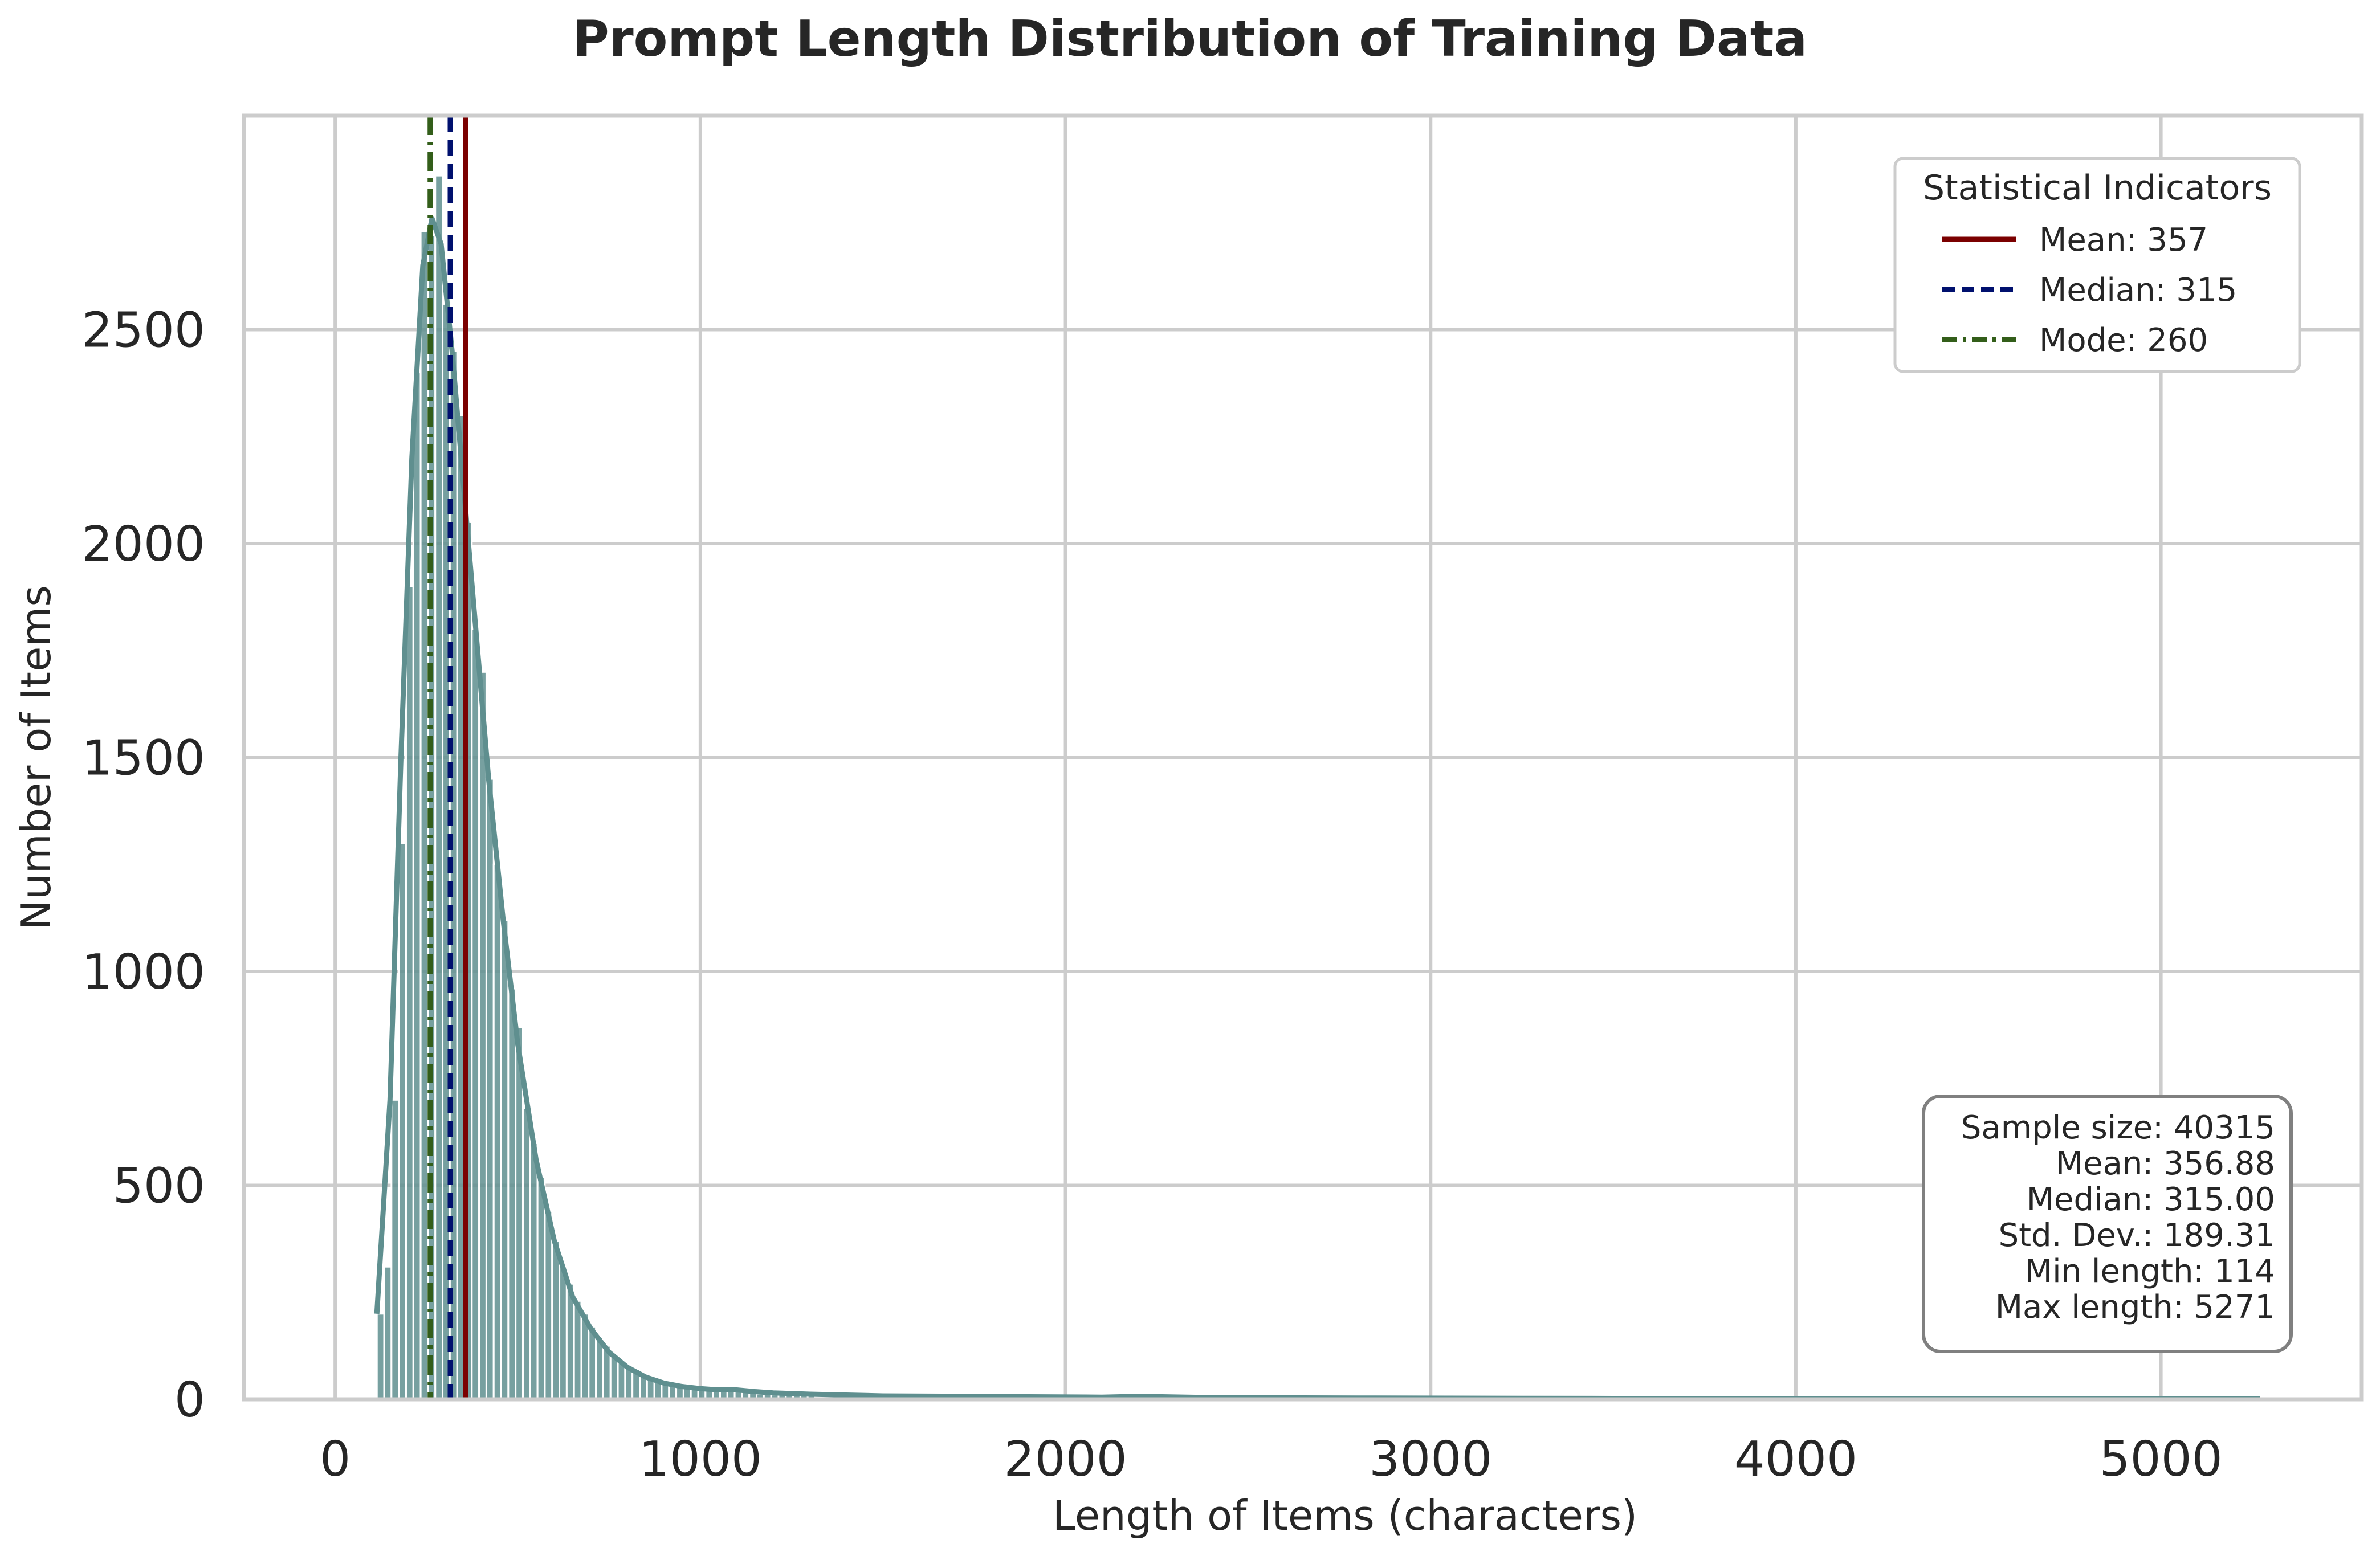 The image size is (2380, 1560). I want to click on legend-items: Mean: 357 Median: 315 Mode: 260, so click(2089, 290).